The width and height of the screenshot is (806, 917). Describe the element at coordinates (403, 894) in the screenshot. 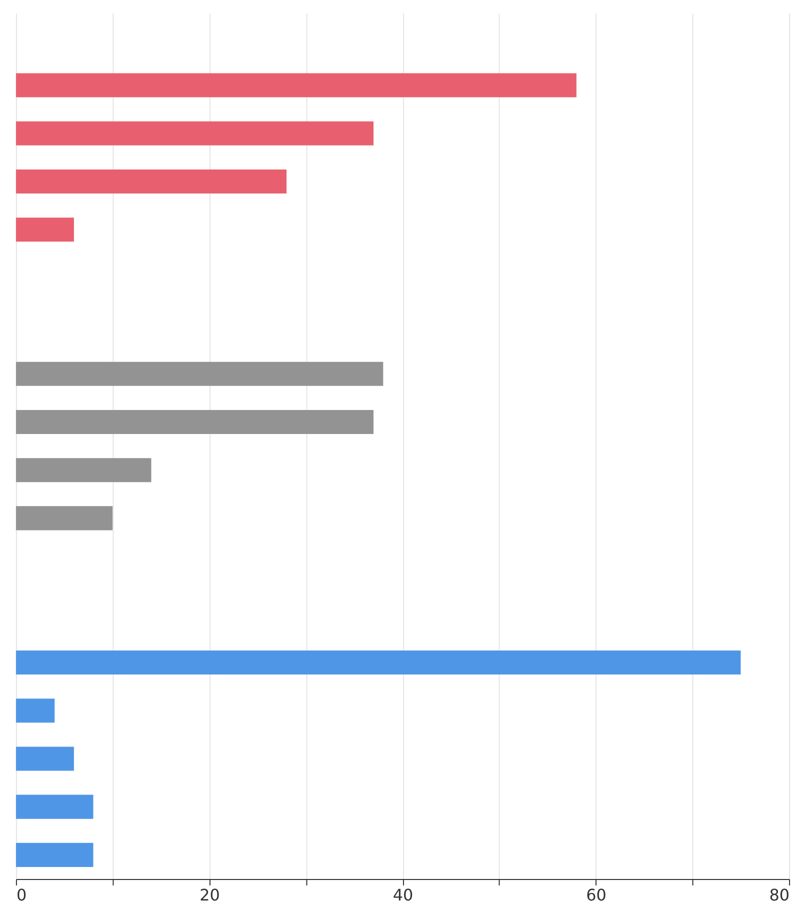

I see `x-tick-label: 40` at that location.